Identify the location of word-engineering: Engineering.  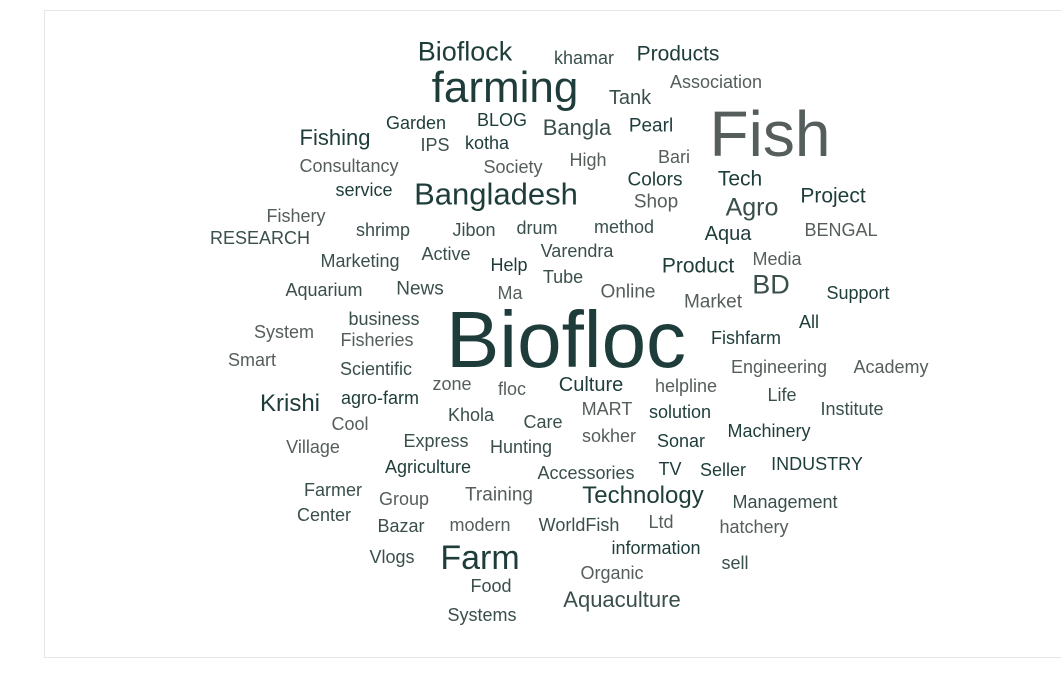
(779, 367).